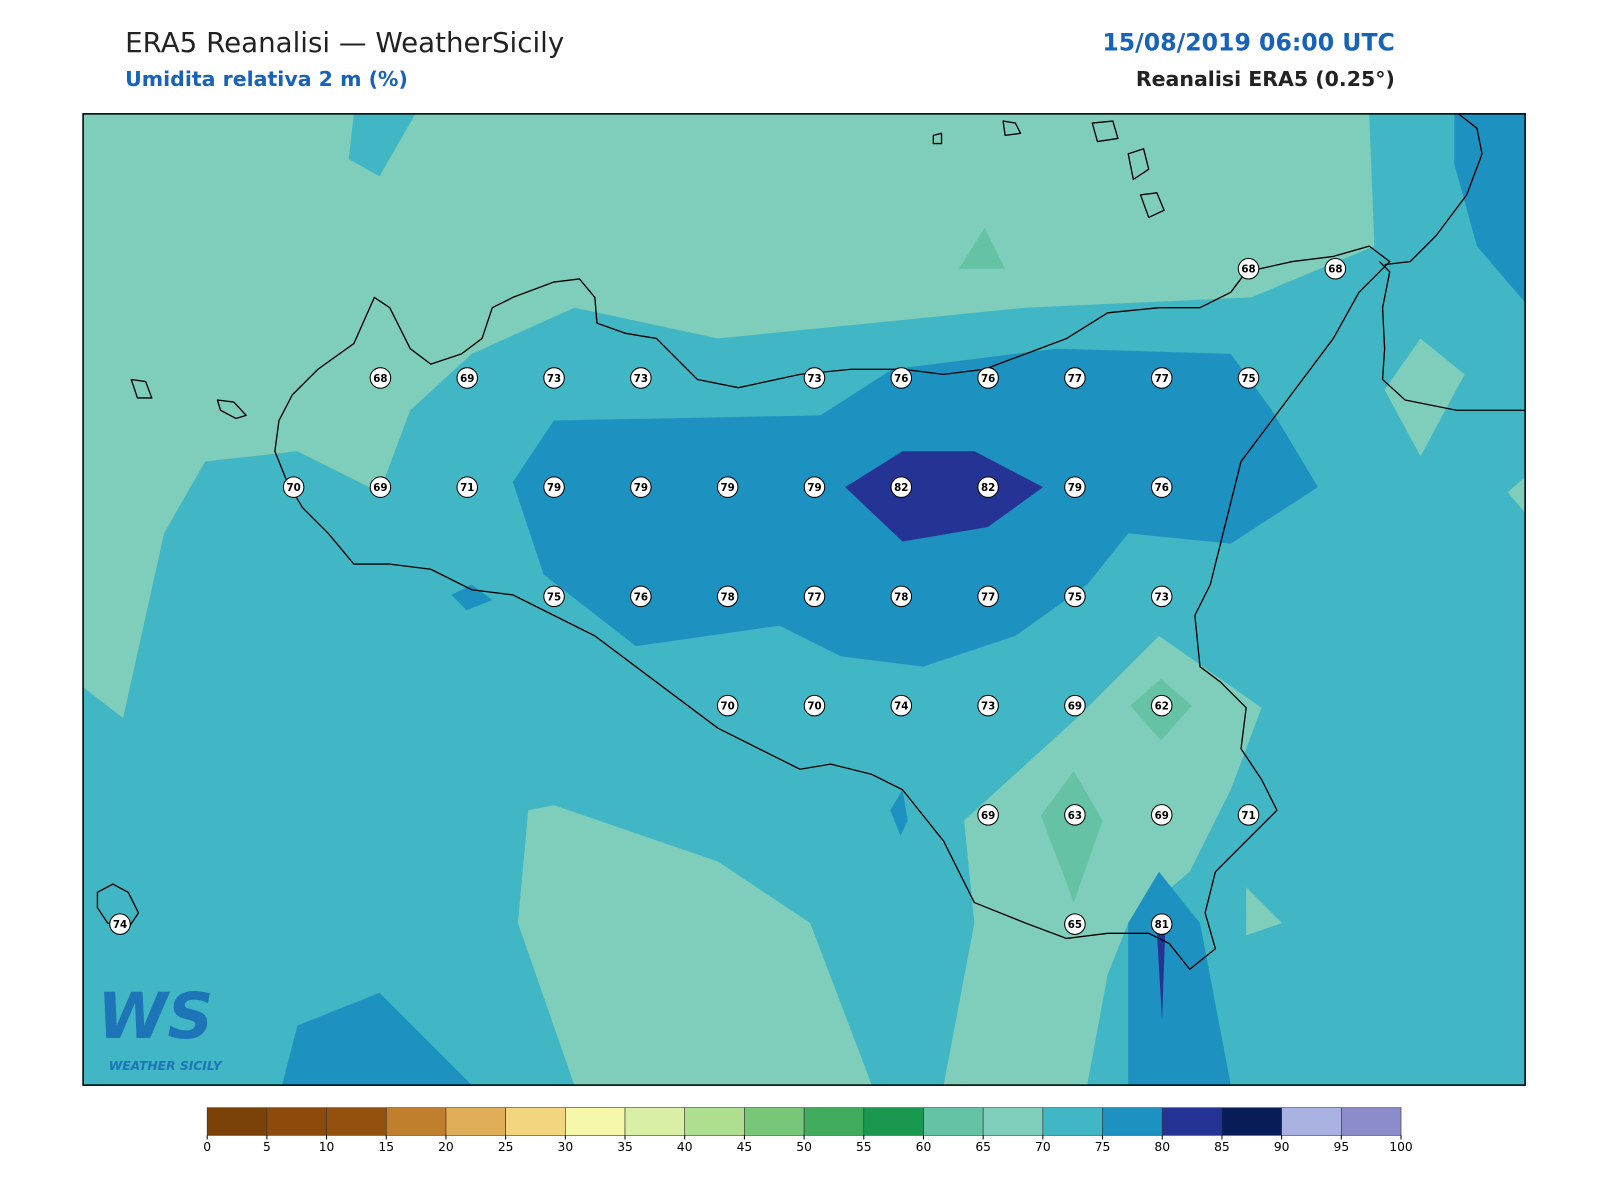 This screenshot has height=1200, width=1600. I want to click on colorbar-tick-label: 45, so click(745, 1147).